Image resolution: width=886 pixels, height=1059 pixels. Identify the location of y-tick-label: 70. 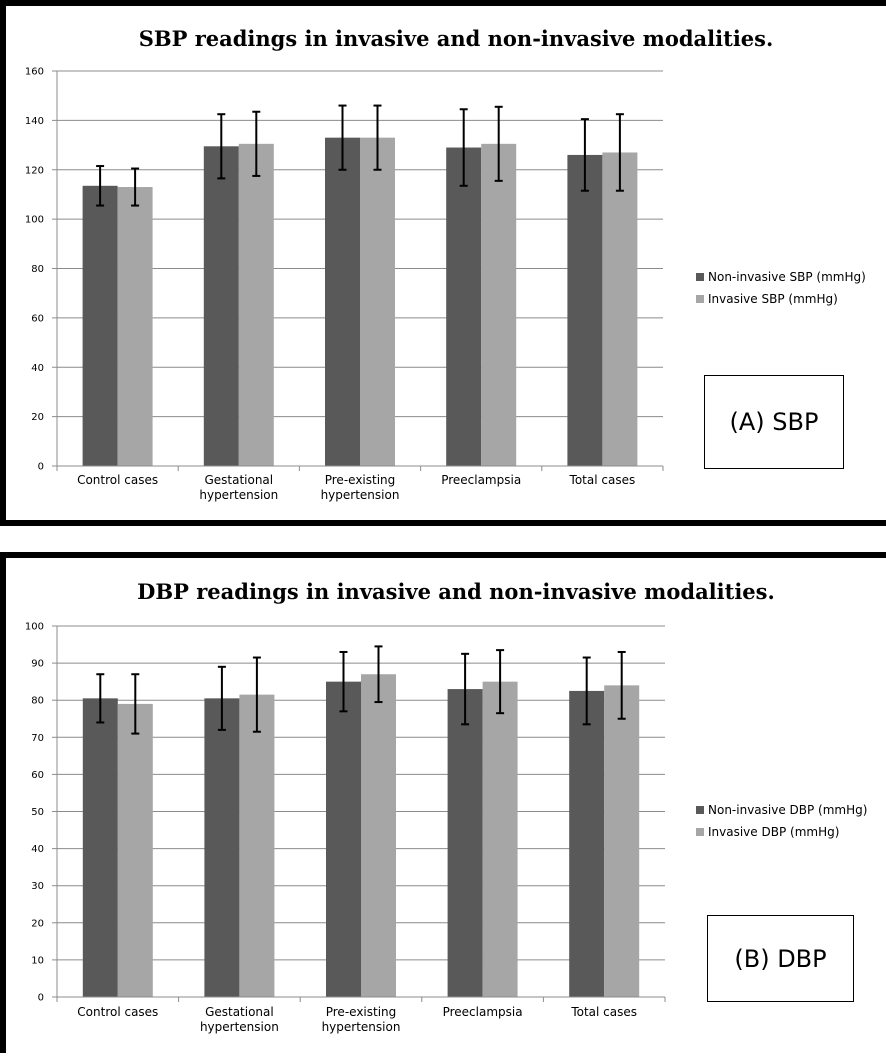
(37, 738).